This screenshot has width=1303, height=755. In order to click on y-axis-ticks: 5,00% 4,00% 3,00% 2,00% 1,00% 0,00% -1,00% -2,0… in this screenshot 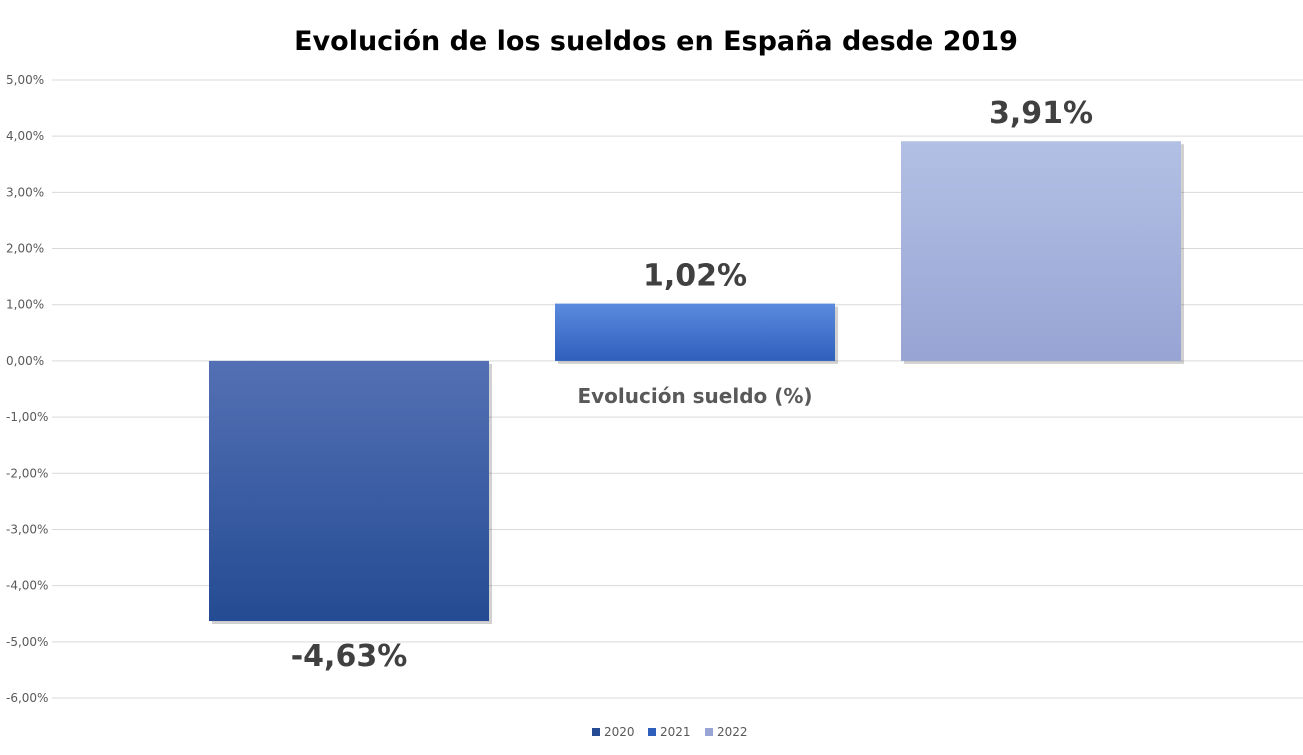, I will do `click(27, 389)`.